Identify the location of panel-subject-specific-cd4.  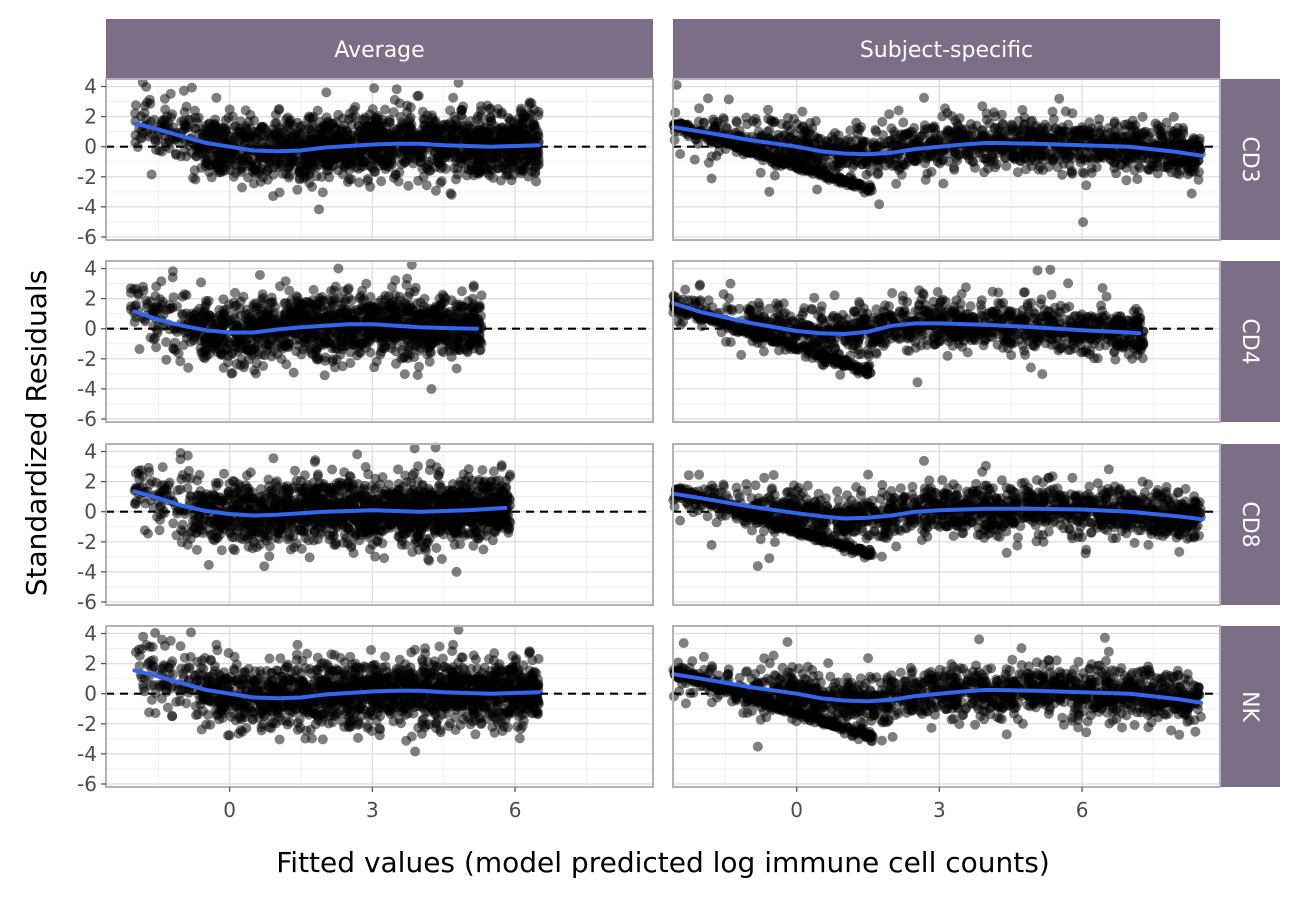
(944, 341).